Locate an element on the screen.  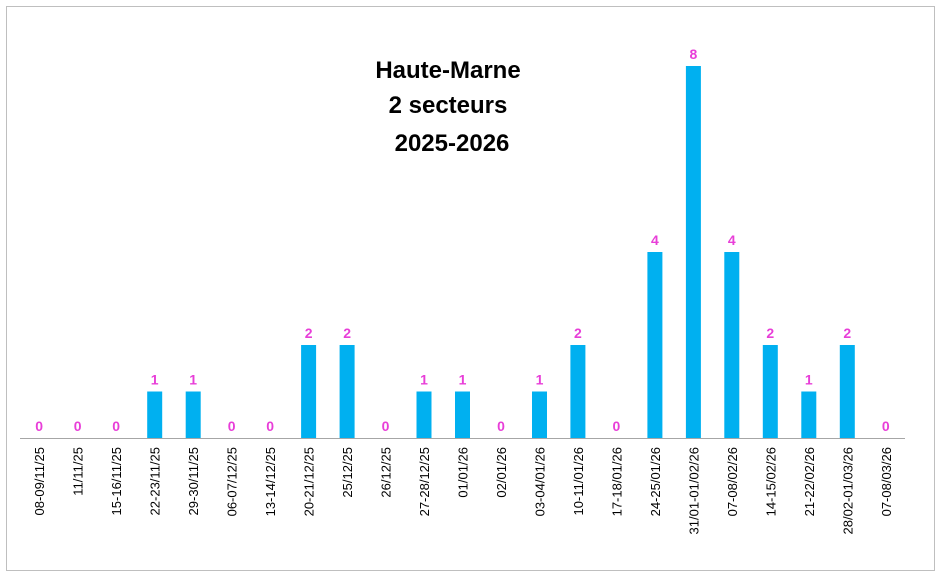
x-tick-label-3: 22-23/11/25 is located at coordinates (155, 481).